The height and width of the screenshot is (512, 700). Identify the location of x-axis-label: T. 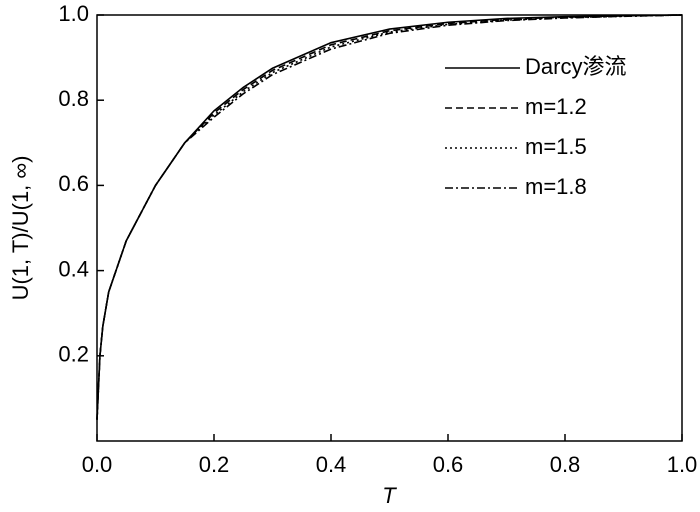
(389, 495).